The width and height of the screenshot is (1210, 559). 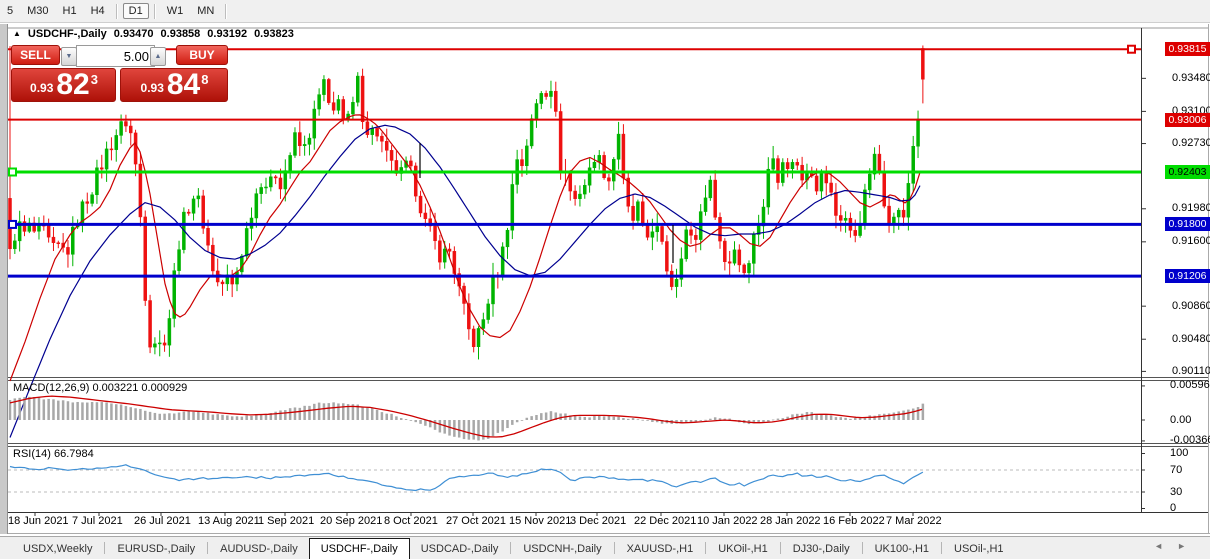 I want to click on date-label: 7 Mar 2022, so click(x=914, y=521).